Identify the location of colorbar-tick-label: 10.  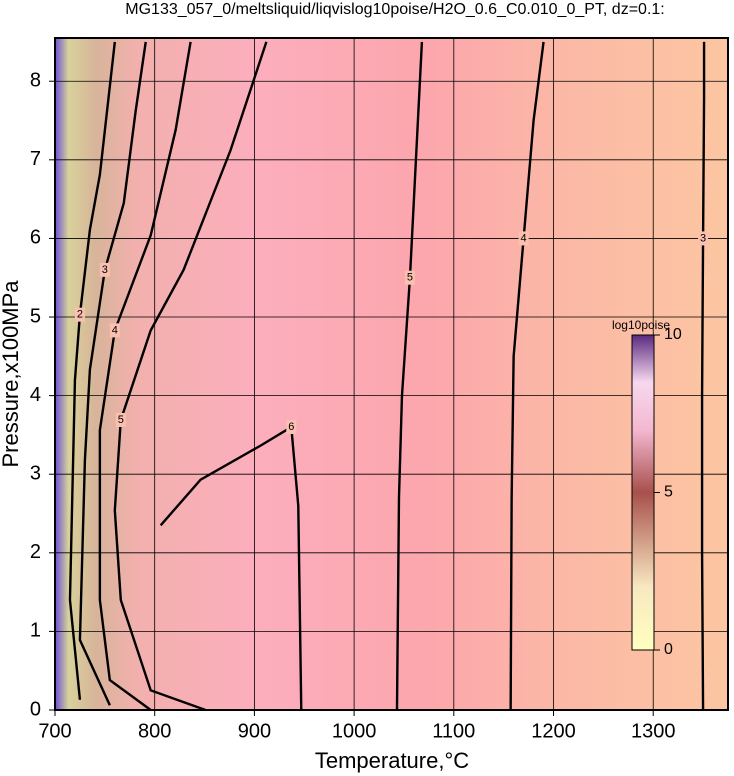
(673, 334).